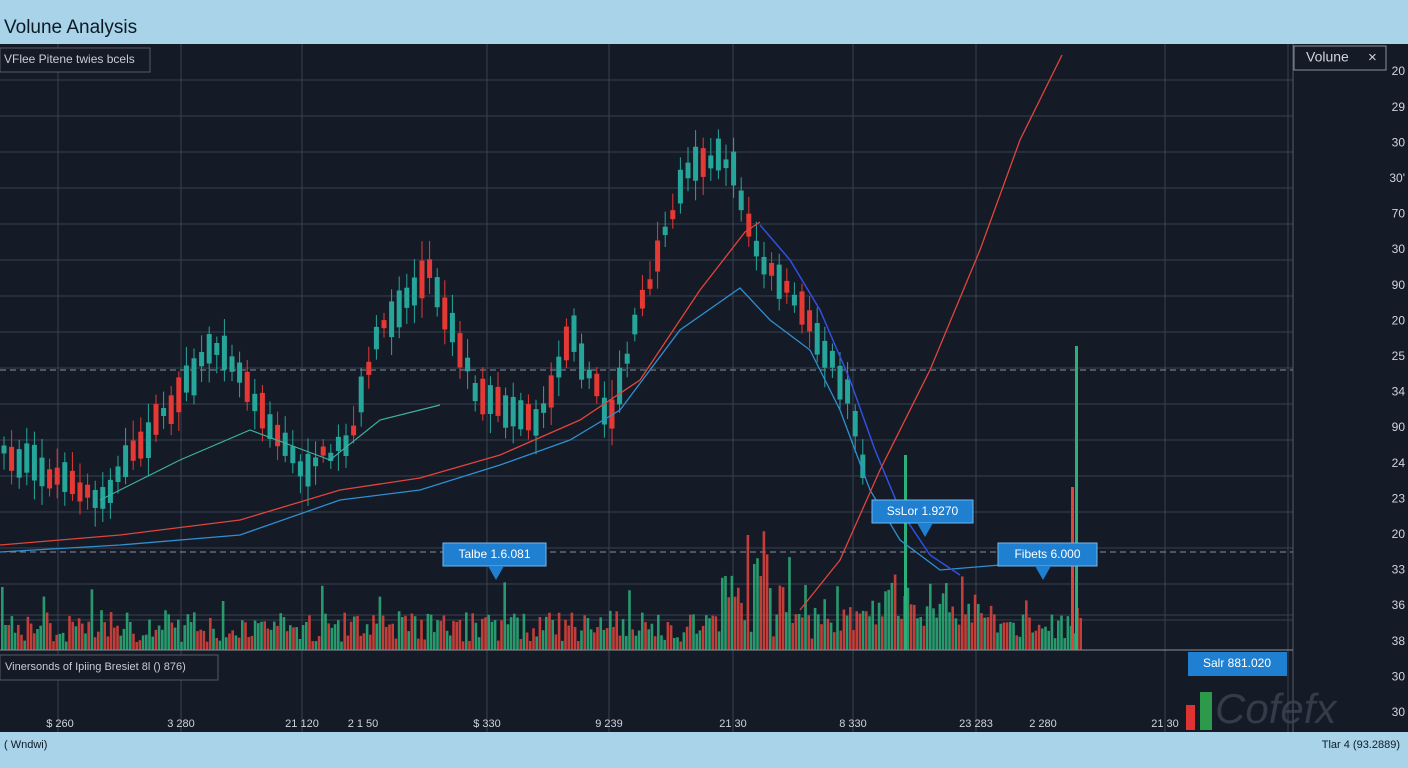 This screenshot has height=768, width=1408. Describe the element at coordinates (1399, 605) in the screenshot. I see `y-tick-label: 36` at that location.